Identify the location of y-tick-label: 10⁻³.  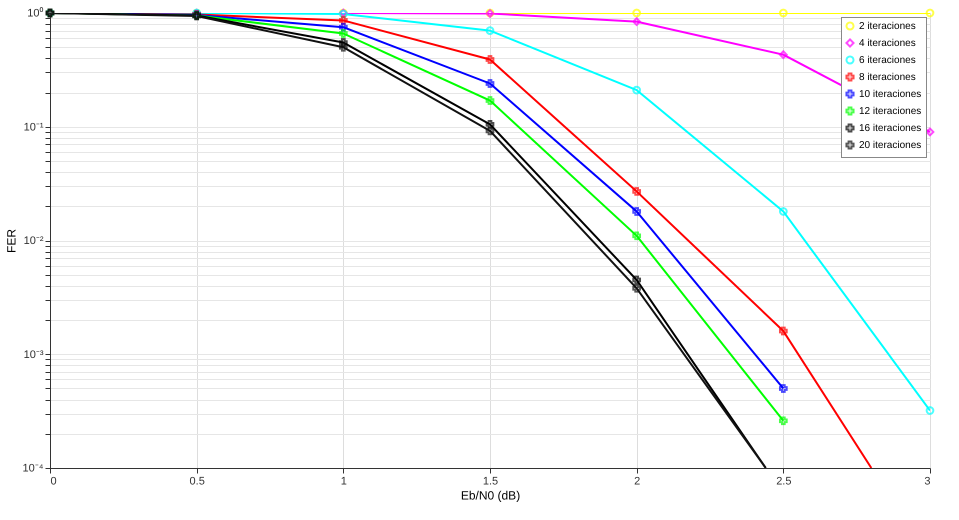
(34, 354).